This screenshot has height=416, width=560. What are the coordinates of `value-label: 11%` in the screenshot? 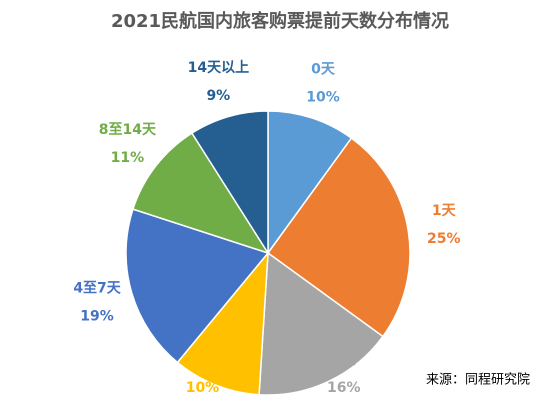 It's located at (128, 158).